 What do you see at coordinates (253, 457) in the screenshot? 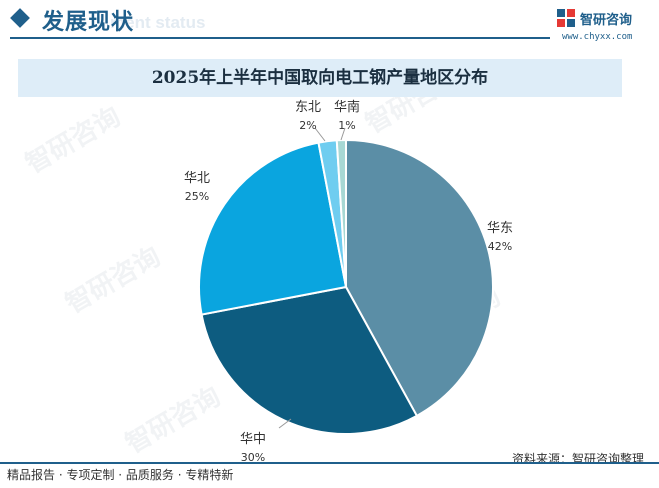
I see `slice-value-1: 30%` at bounding box center [253, 457].